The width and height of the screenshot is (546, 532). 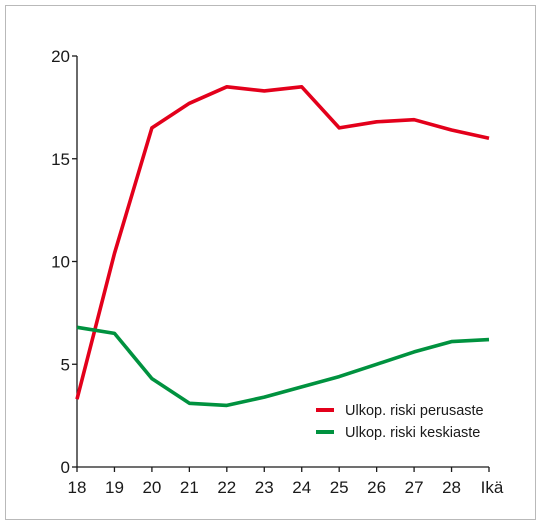 What do you see at coordinates (339, 487) in the screenshot?
I see `x-tick-label: 25` at bounding box center [339, 487].